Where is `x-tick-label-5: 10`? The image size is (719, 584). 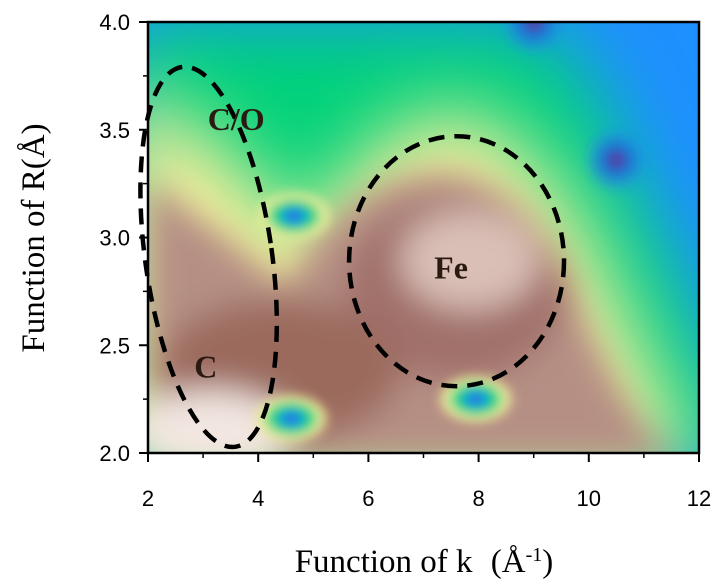
x-tick-label-5: 10 is located at coordinates (589, 498).